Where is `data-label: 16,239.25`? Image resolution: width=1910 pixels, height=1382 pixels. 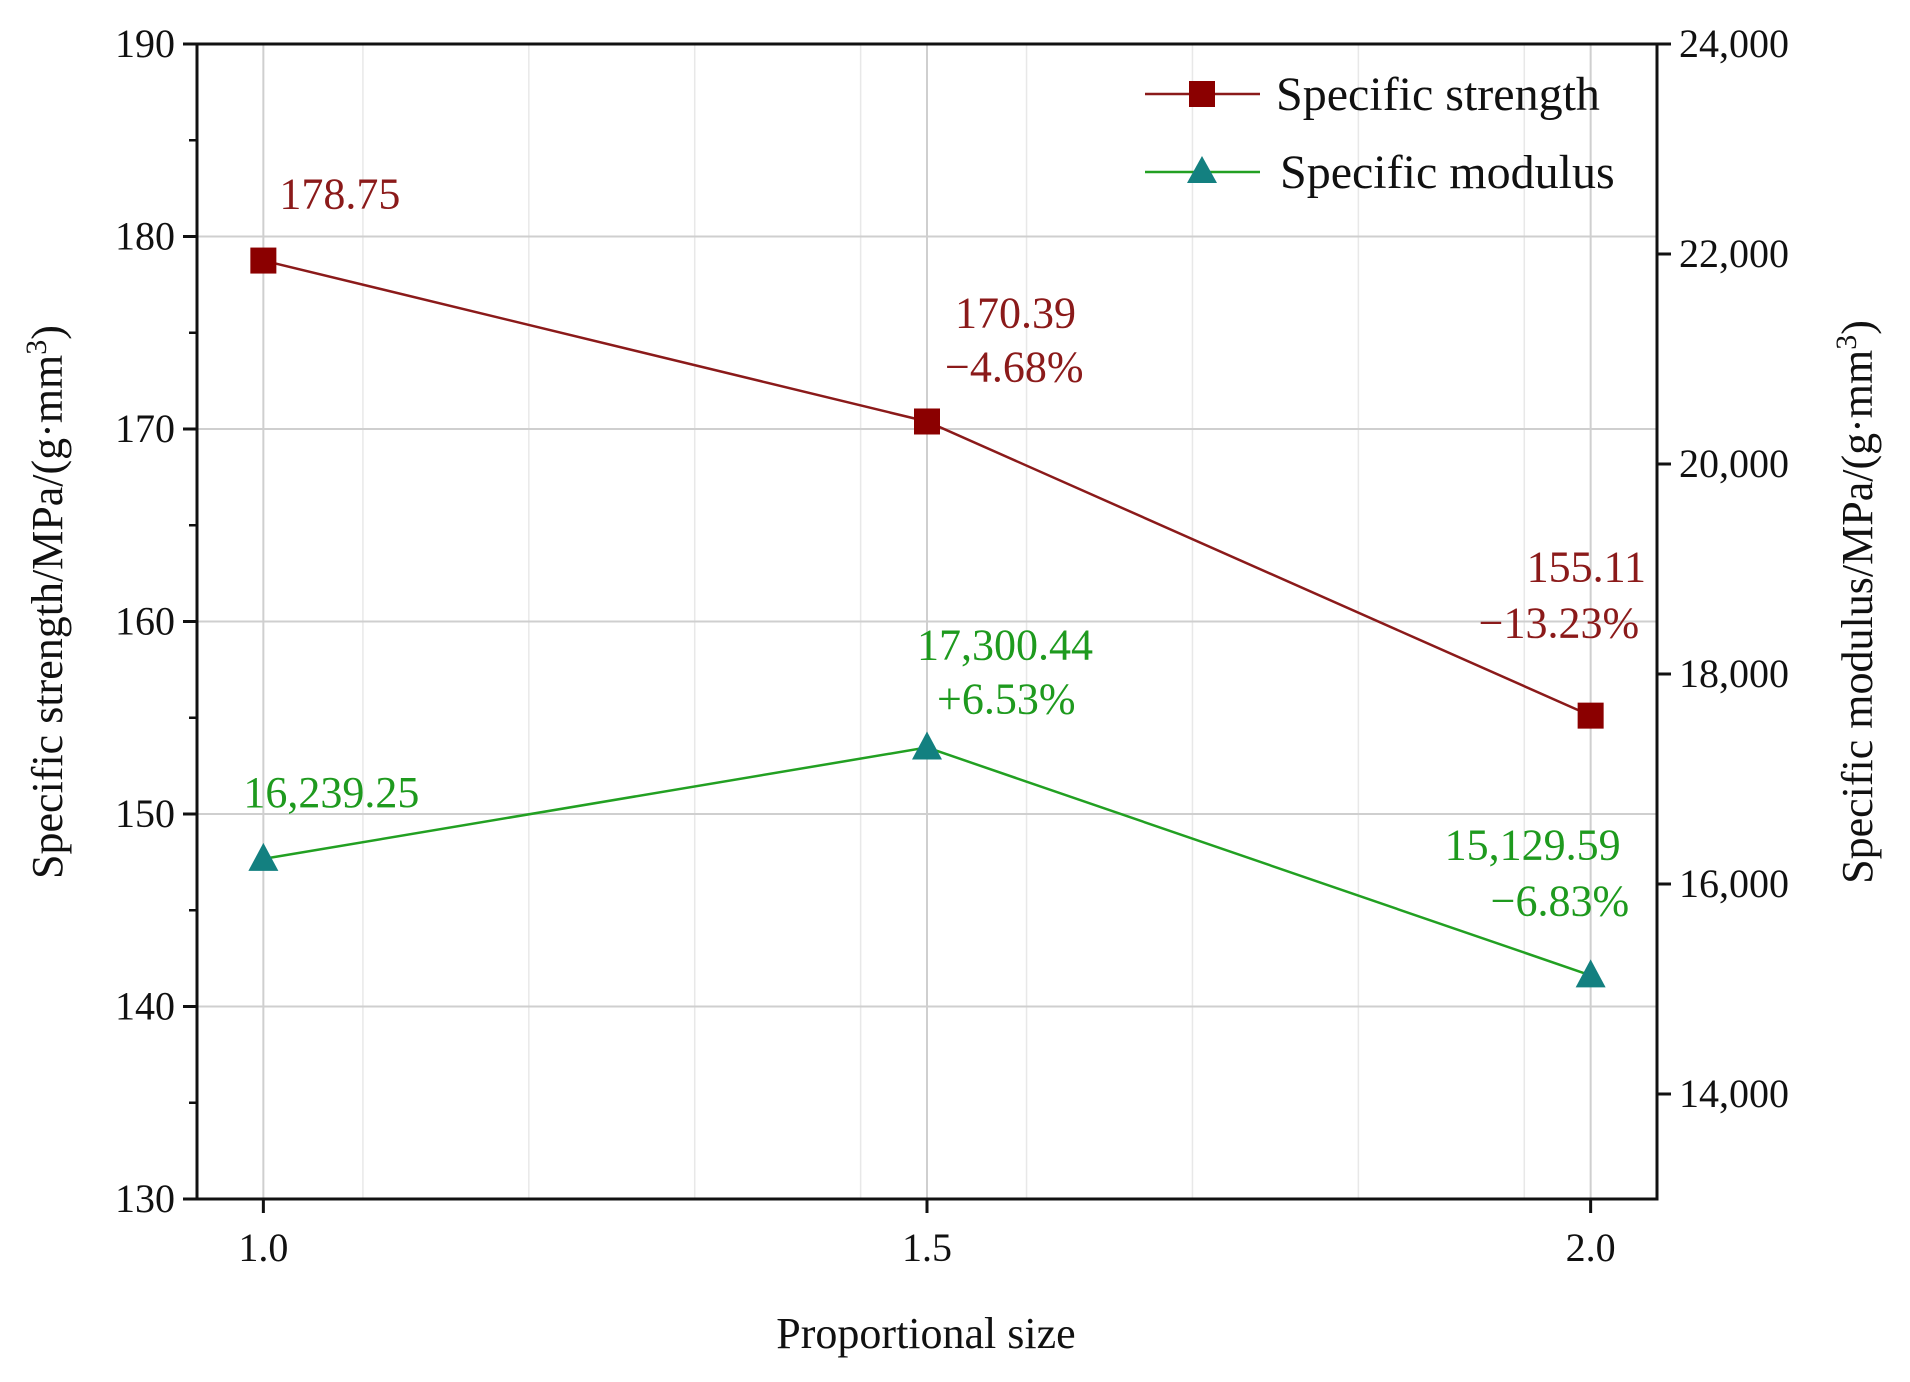 data-label: 16,239.25 is located at coordinates (331, 792).